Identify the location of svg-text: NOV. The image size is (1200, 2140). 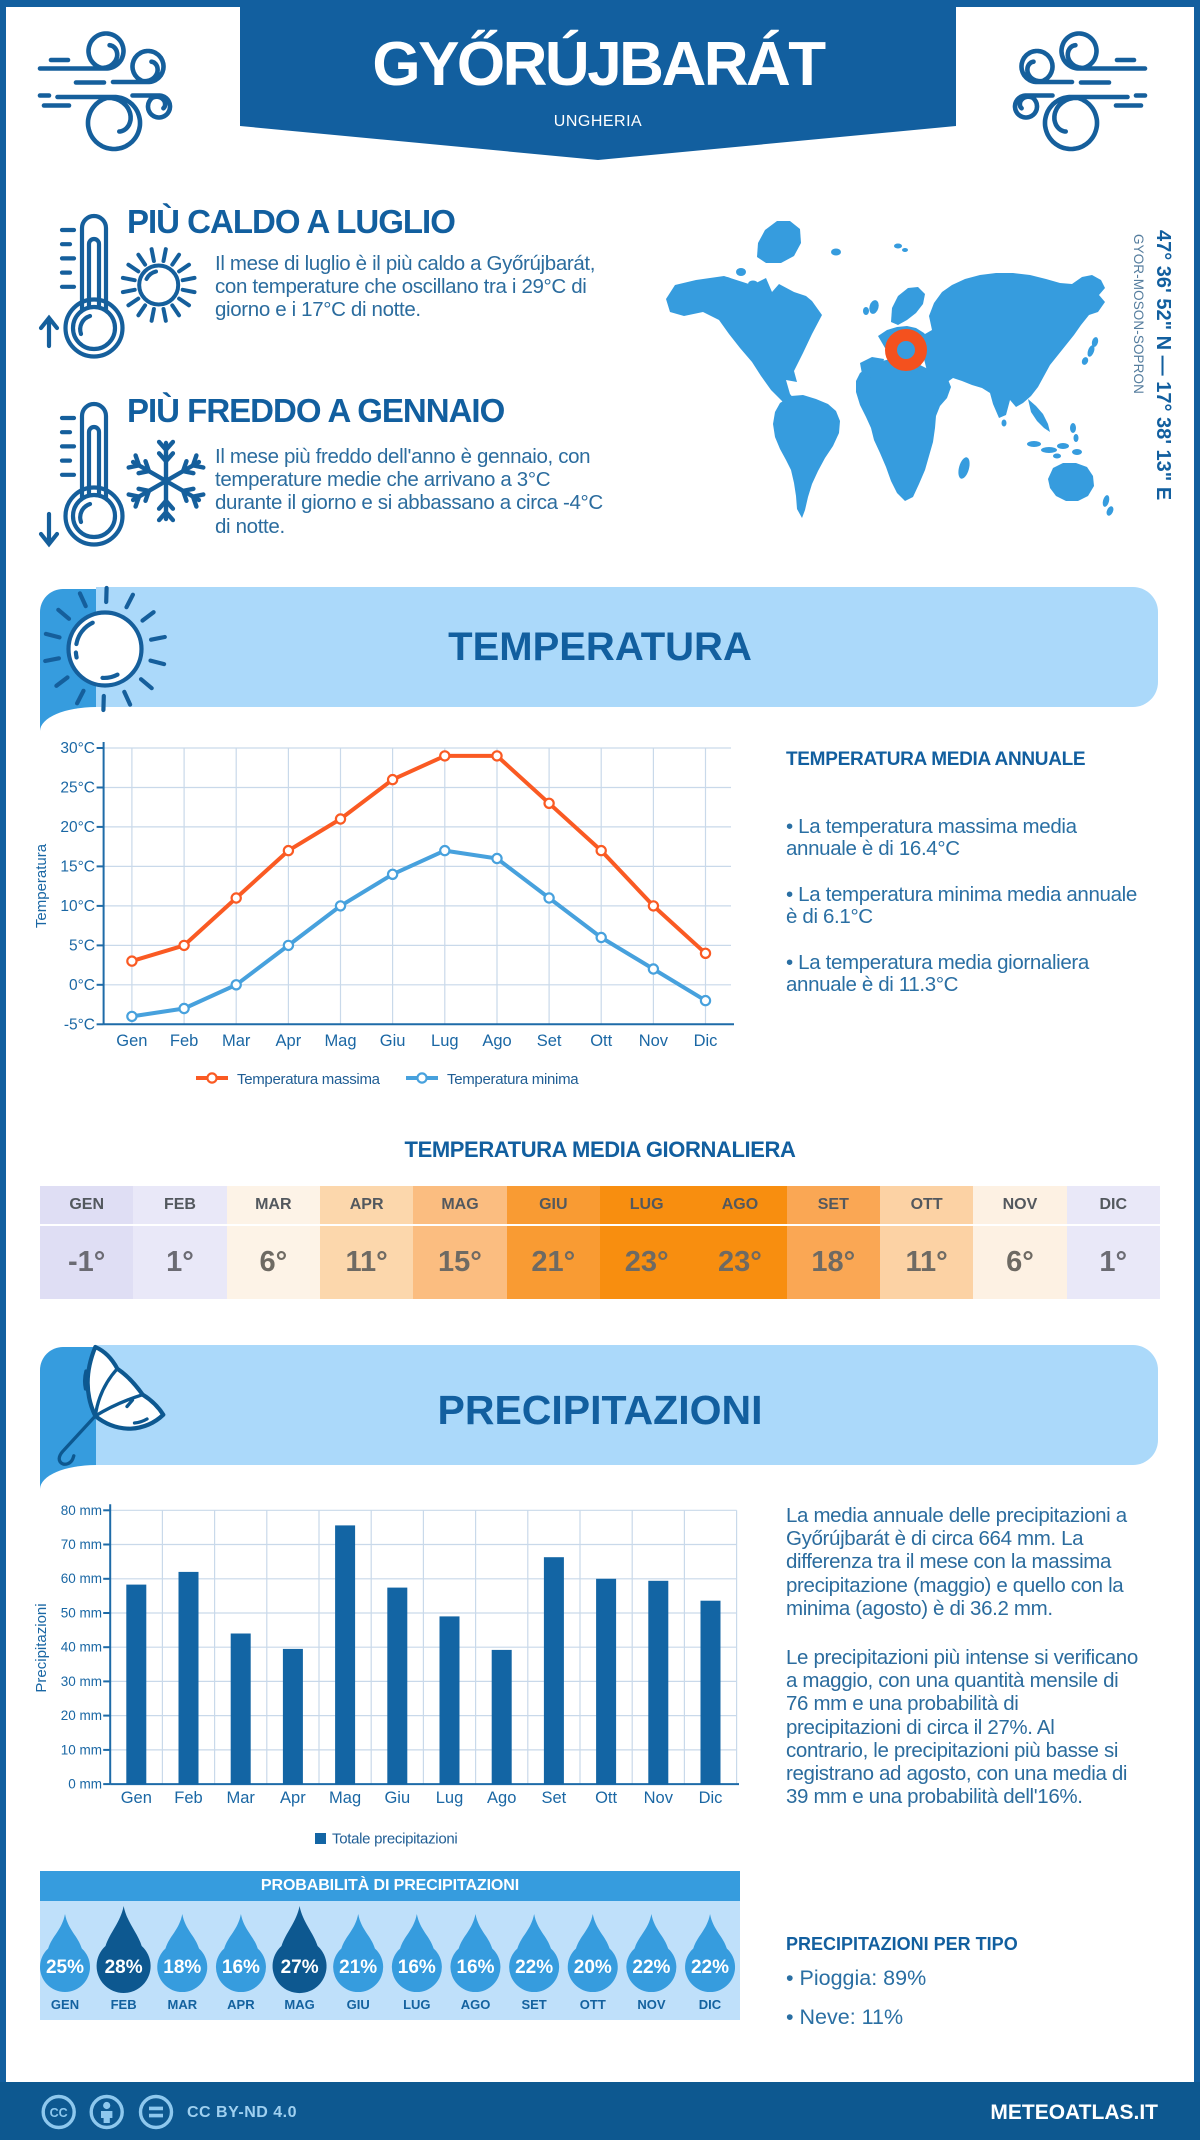
(651, 2004).